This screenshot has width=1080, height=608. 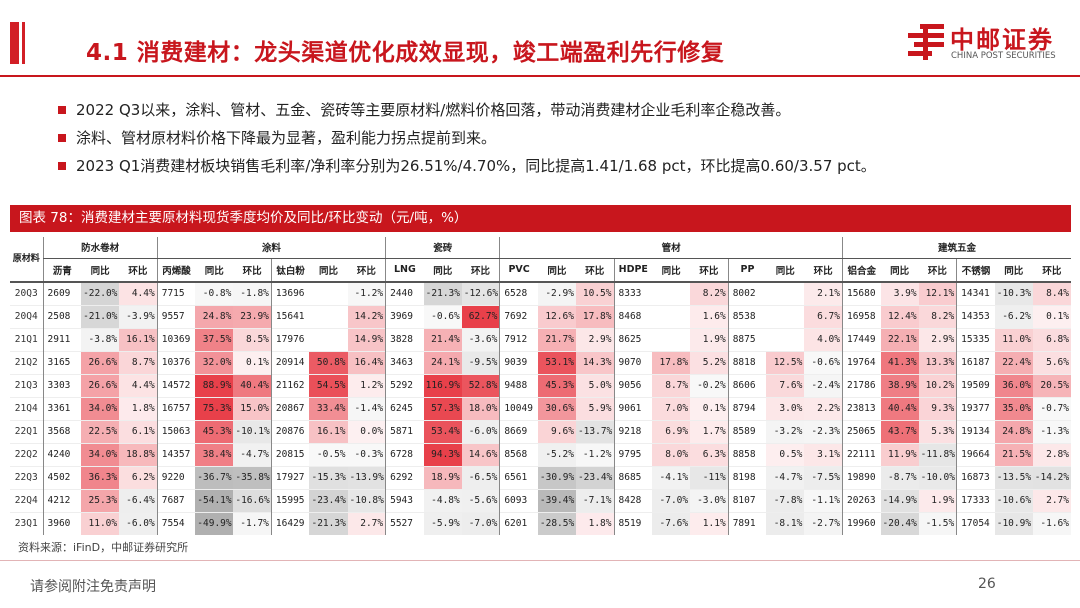 I want to click on price-cell: 15680, so click(x=861, y=293).